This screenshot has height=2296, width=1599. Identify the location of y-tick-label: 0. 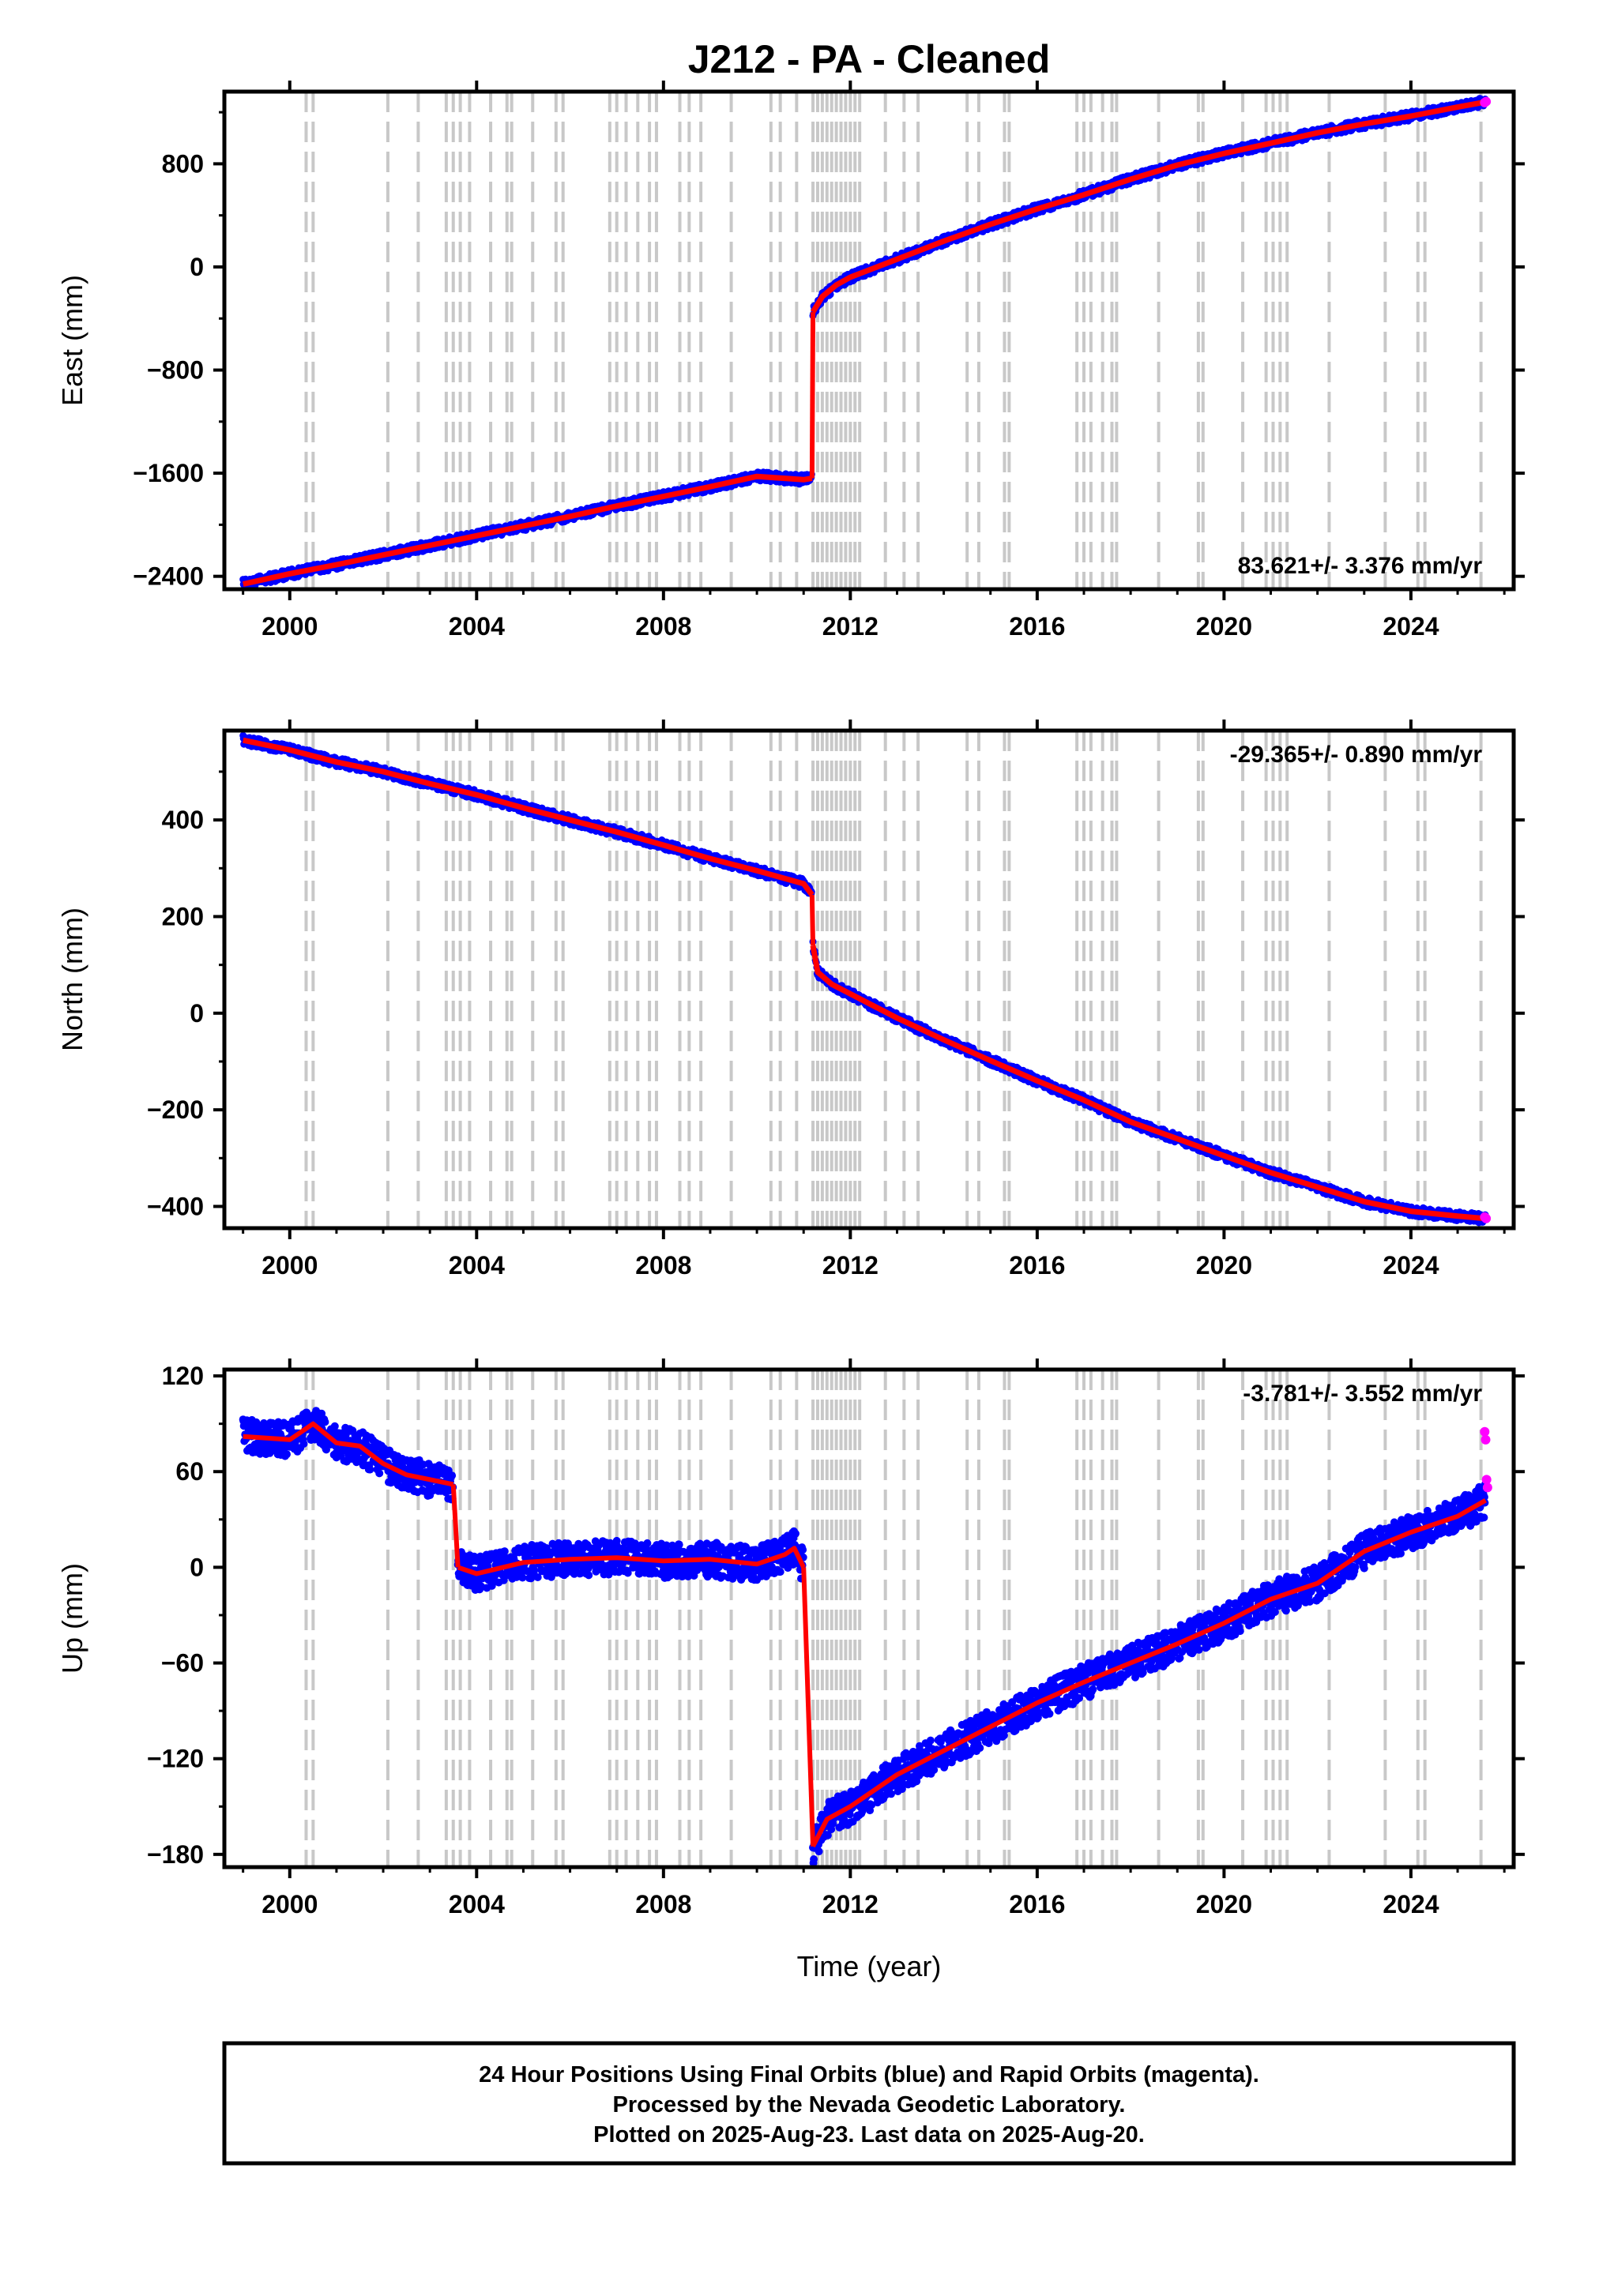
(197, 267).